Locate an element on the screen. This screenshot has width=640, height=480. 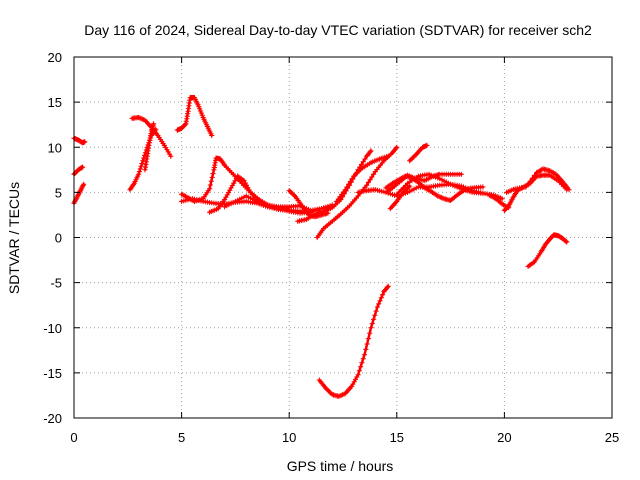
y-tick-label: -20 is located at coordinates (52, 418).